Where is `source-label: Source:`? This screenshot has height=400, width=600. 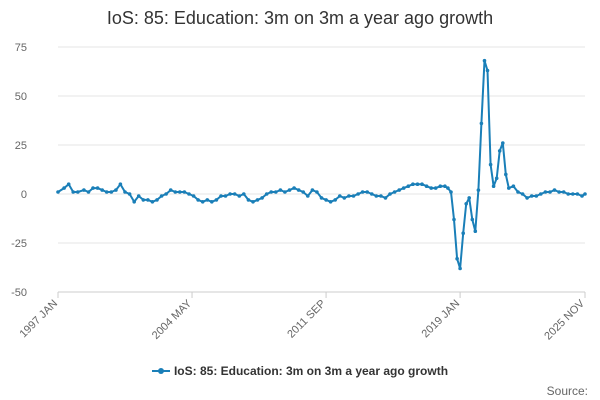
source-label: Source: is located at coordinates (567, 391).